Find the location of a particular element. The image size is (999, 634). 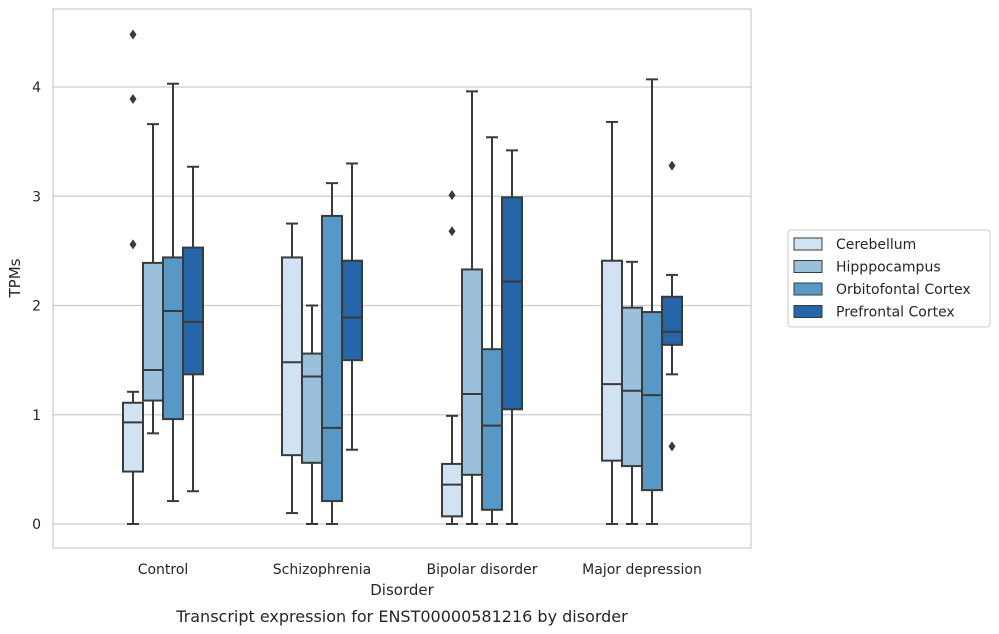

legend-label: Hipppocampus is located at coordinates (888, 268).